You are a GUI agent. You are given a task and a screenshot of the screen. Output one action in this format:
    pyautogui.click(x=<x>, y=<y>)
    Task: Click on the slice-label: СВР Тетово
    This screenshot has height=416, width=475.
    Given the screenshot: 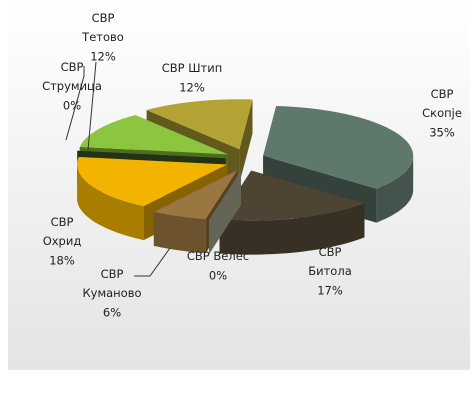 What is the action you would take?
    pyautogui.click(x=102, y=27)
    